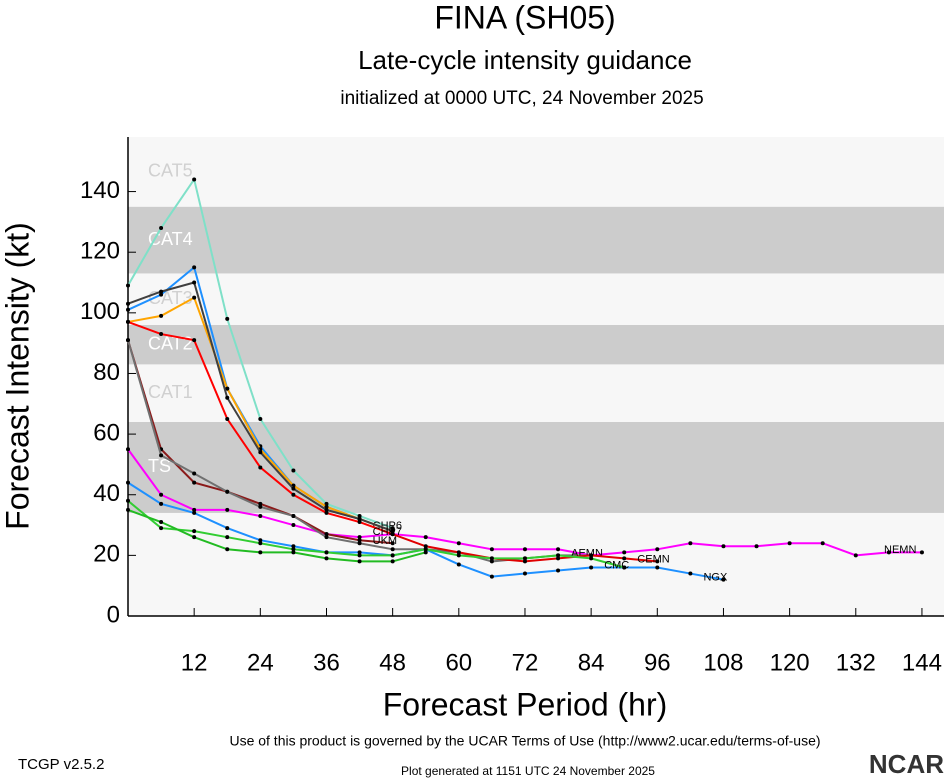  Describe the element at coordinates (856, 662) in the screenshot. I see `x-tick-label: 132` at that location.